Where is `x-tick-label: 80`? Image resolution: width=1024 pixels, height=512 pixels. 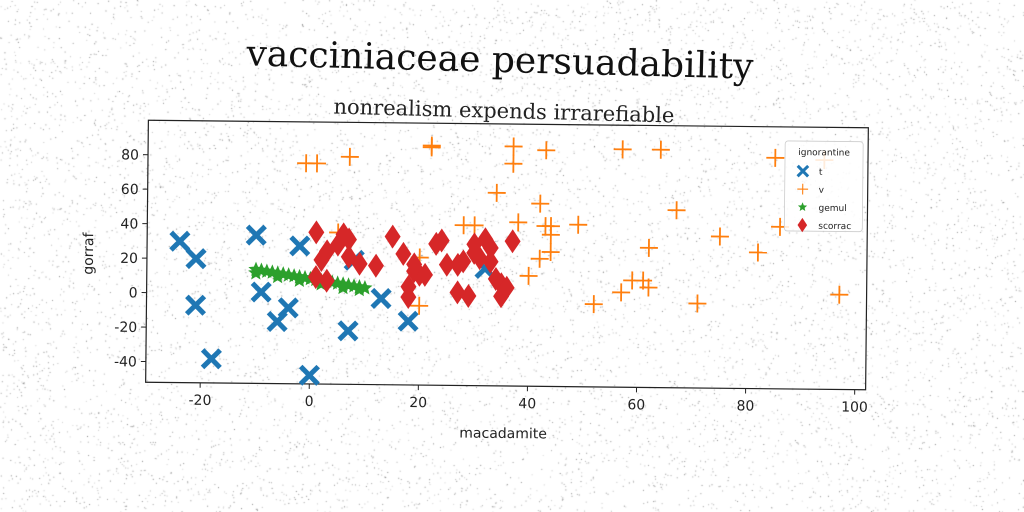
x-tick-label: 80 is located at coordinates (745, 406).